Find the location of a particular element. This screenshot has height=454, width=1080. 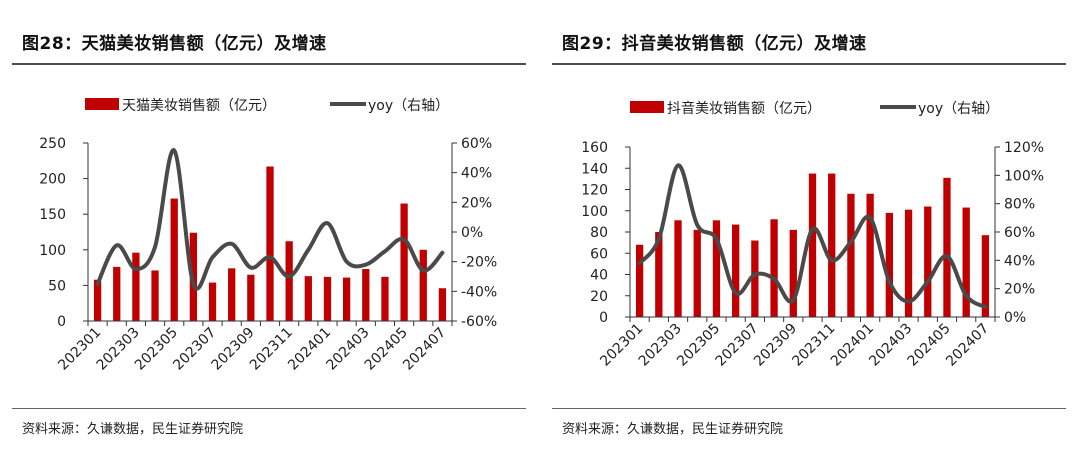

y-left-tick-label: 50 is located at coordinates (57, 286).